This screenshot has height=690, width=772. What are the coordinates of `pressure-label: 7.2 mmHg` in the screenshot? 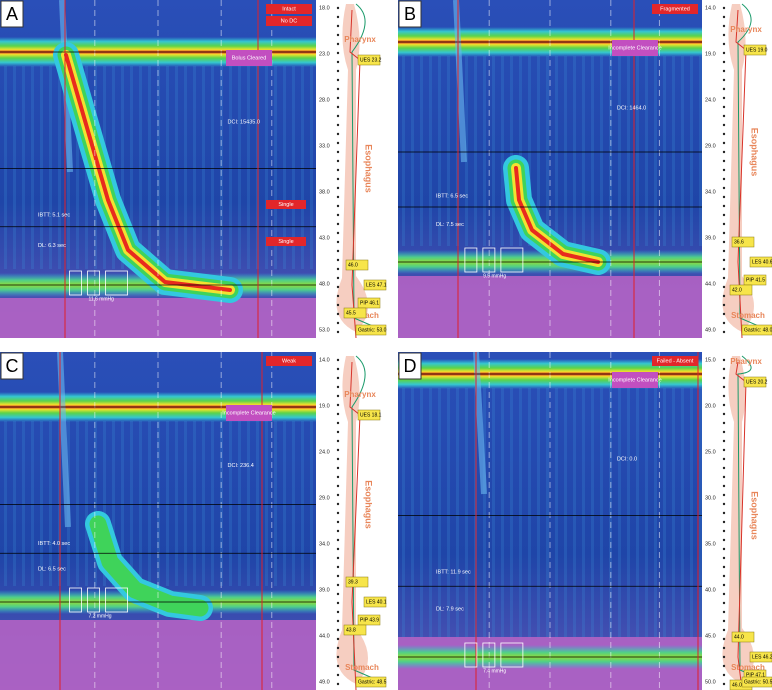 It's located at (99, 616).